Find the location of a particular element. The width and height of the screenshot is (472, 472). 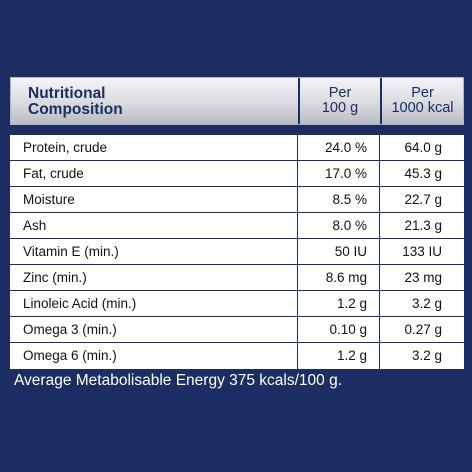

header-per-1000kcal-line2: 1000 kcal is located at coordinates (422, 108).